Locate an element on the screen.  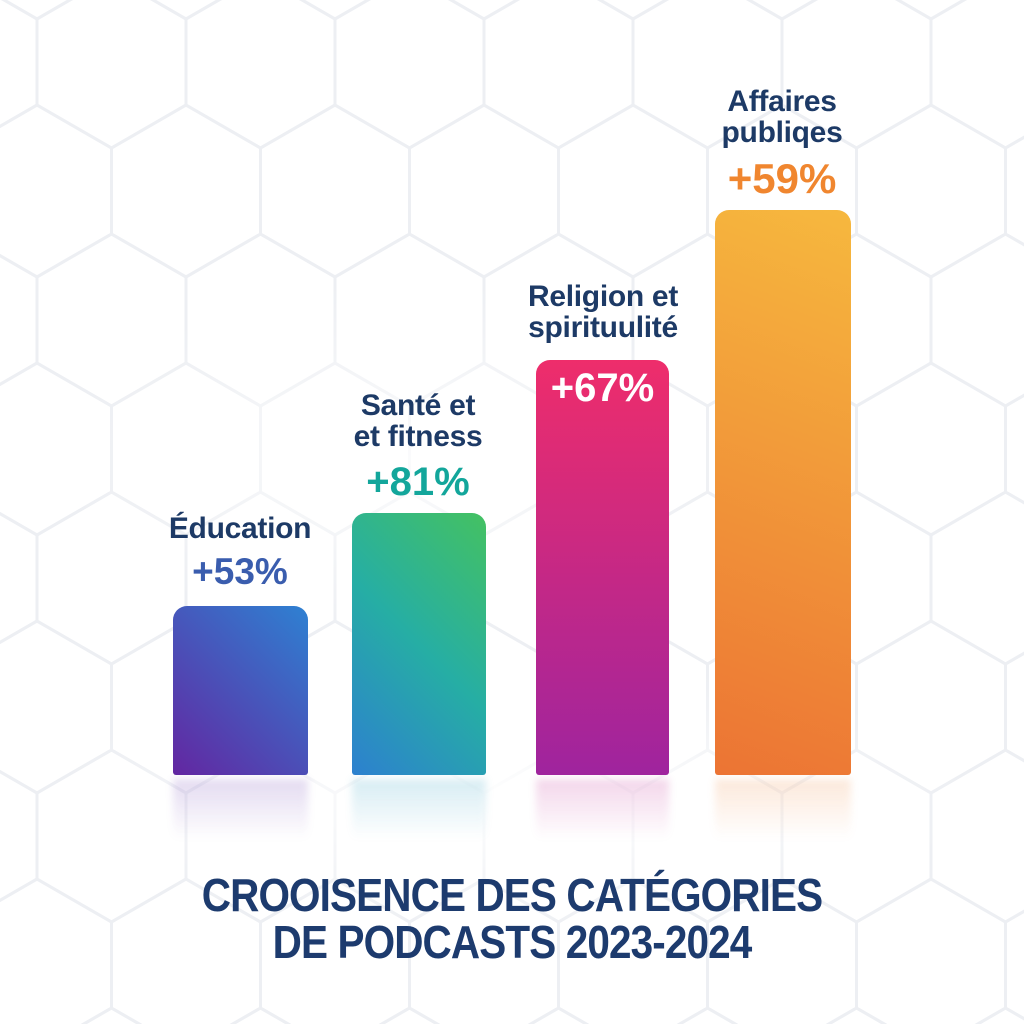
bar-reflection-sante-fitness is located at coordinates (419, 821).